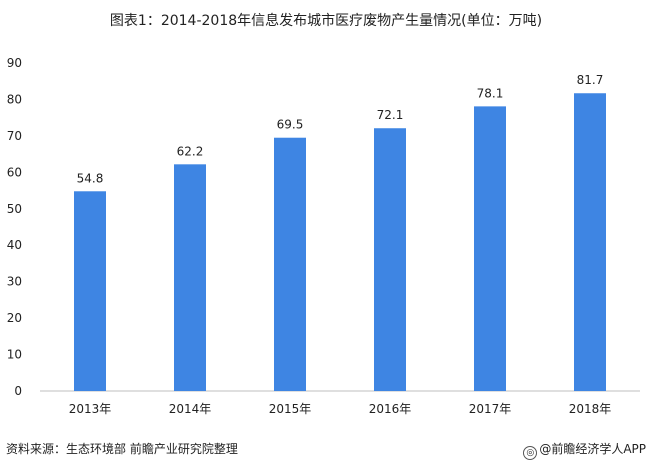 The image size is (652, 469). What do you see at coordinates (14, 282) in the screenshot?
I see `y-tick-label: 30` at bounding box center [14, 282].